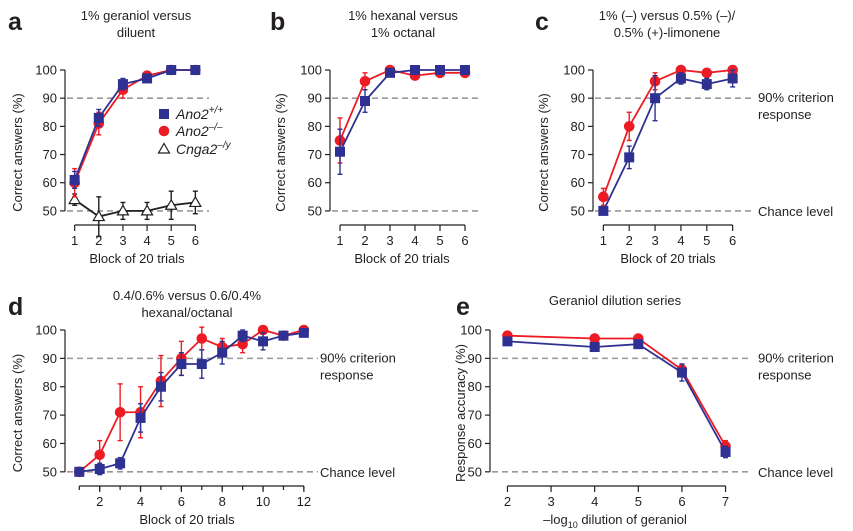  Describe the element at coordinates (460, 413) in the screenshot. I see `y-axis-label: Response accuracy (%)` at that location.